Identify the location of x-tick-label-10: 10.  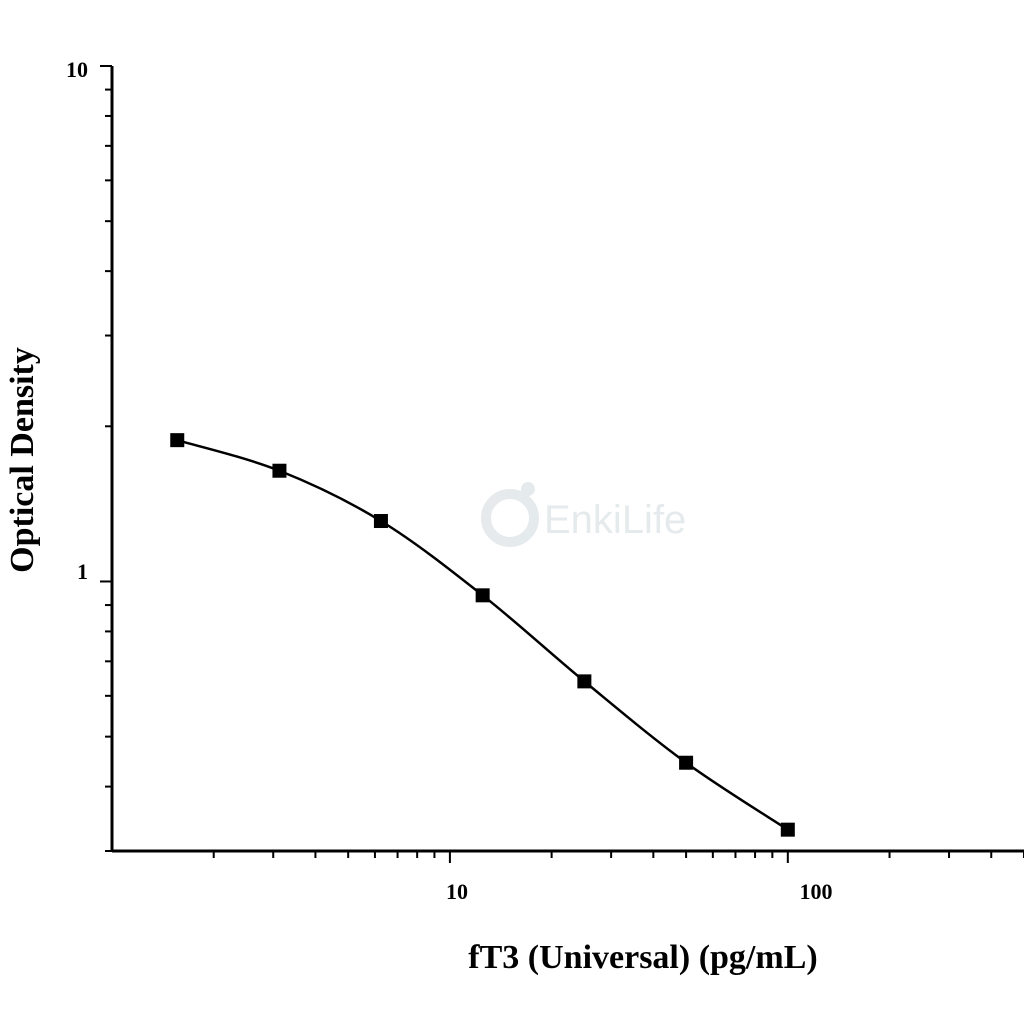
(457, 891).